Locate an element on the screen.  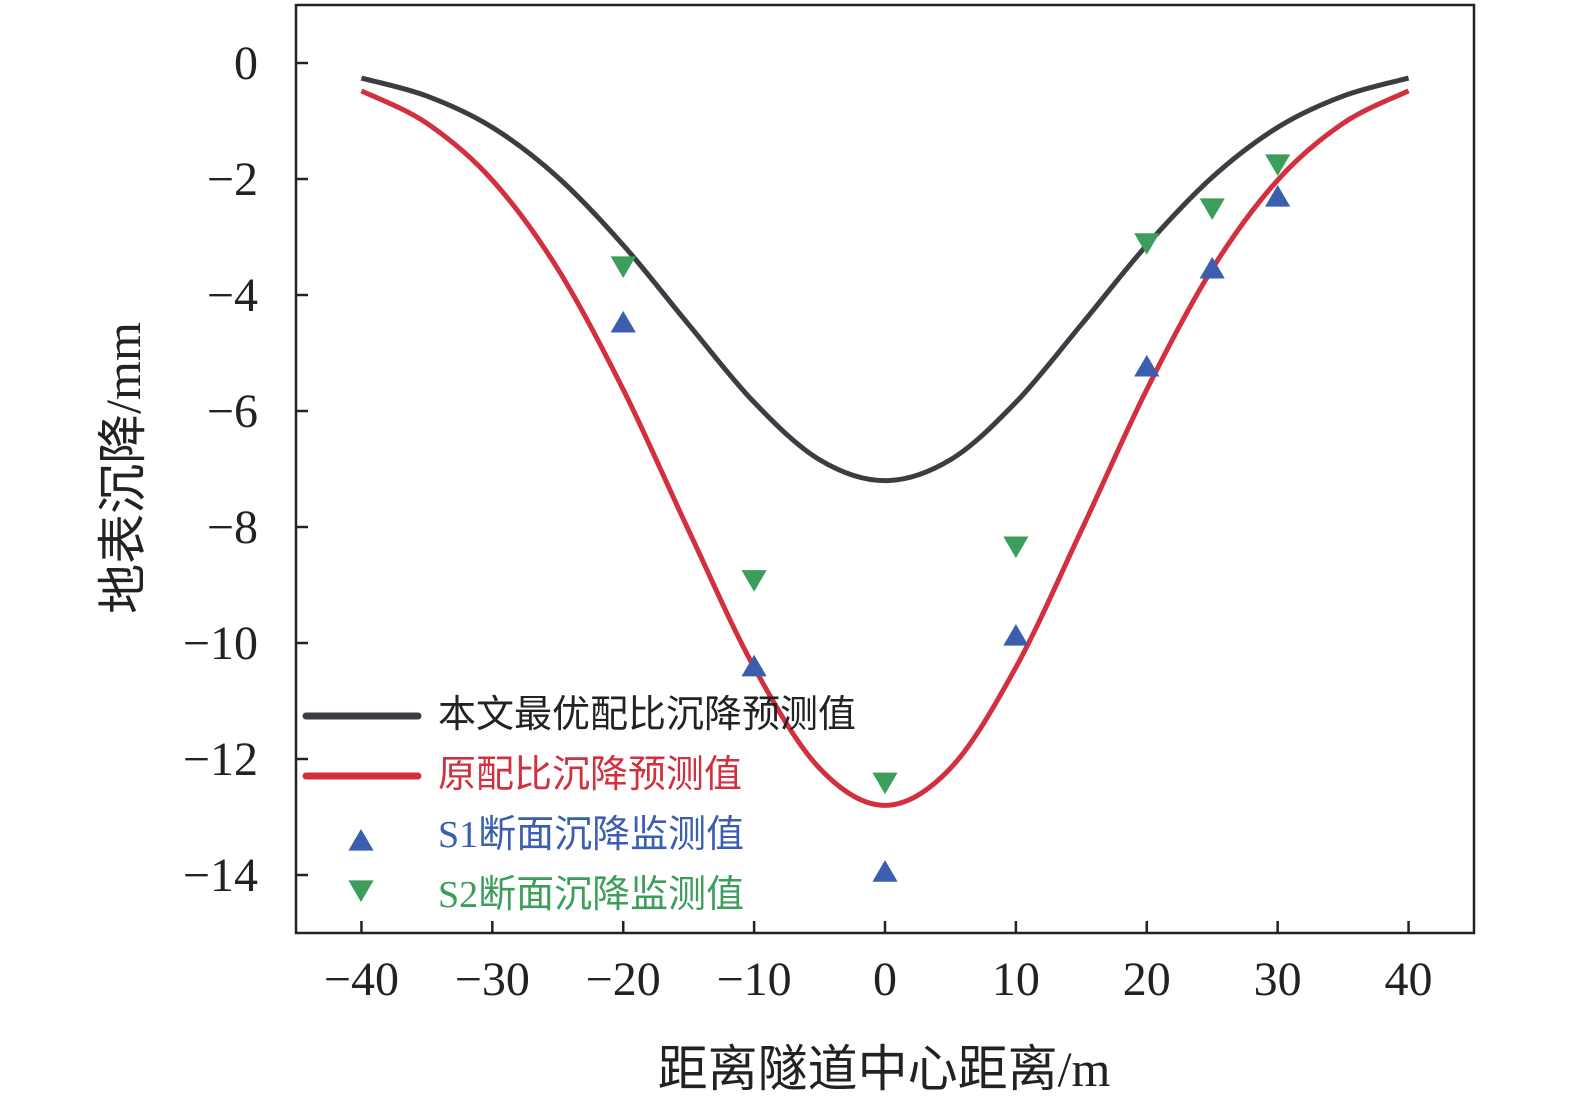
y-tick-label: −10 is located at coordinates (220, 643).